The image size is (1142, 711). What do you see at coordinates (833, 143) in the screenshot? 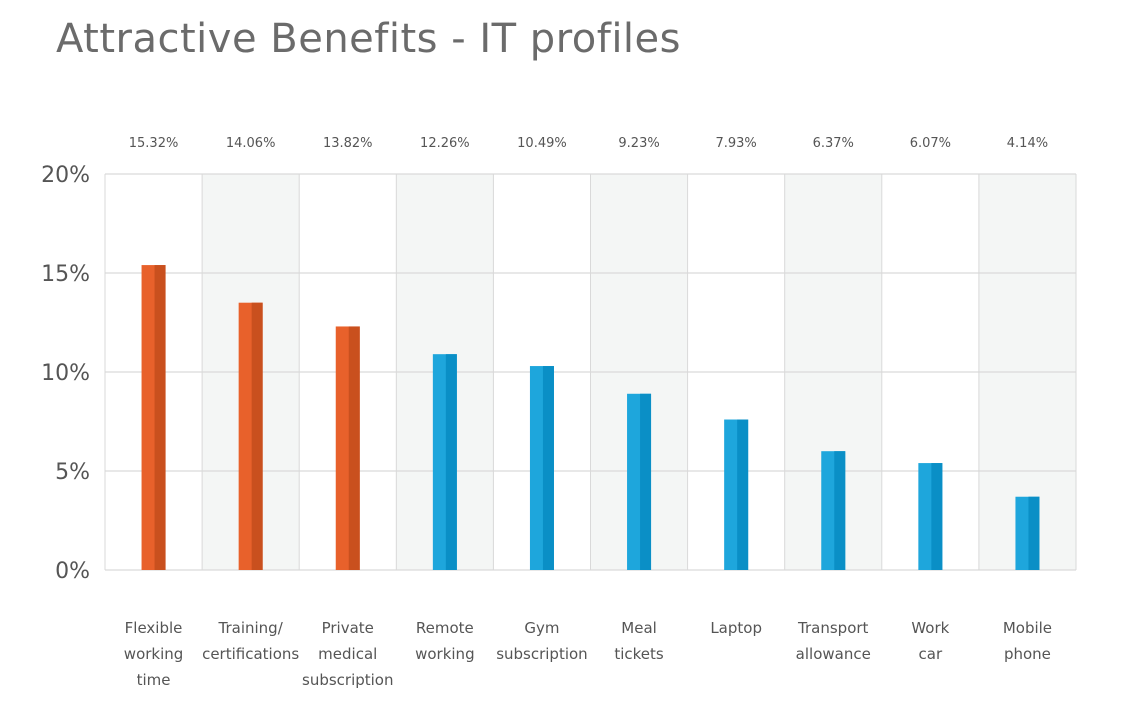
I see `value-label: 6.37%` at bounding box center [833, 143].